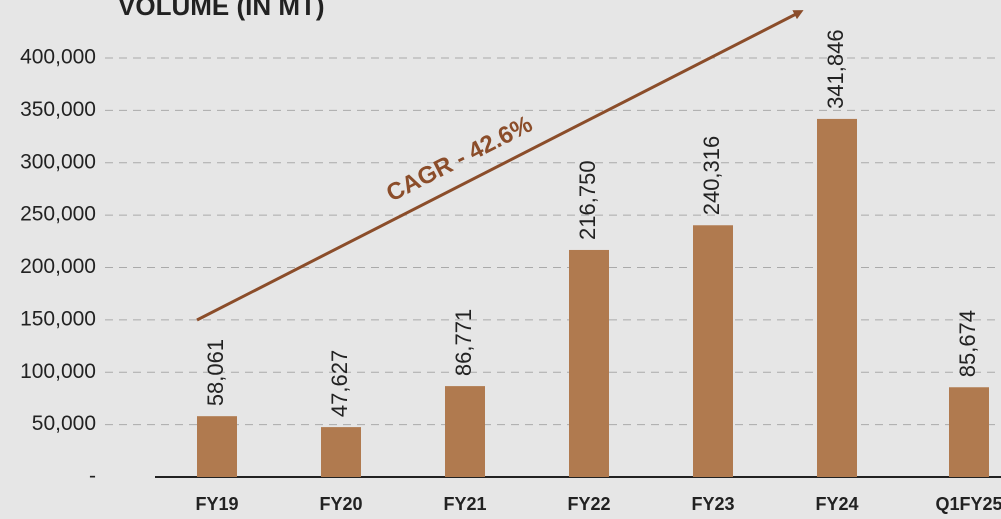 Image resolution: width=1001 pixels, height=519 pixels. What do you see at coordinates (58, 57) in the screenshot?
I see `y-tick-label: 400,000` at bounding box center [58, 57].